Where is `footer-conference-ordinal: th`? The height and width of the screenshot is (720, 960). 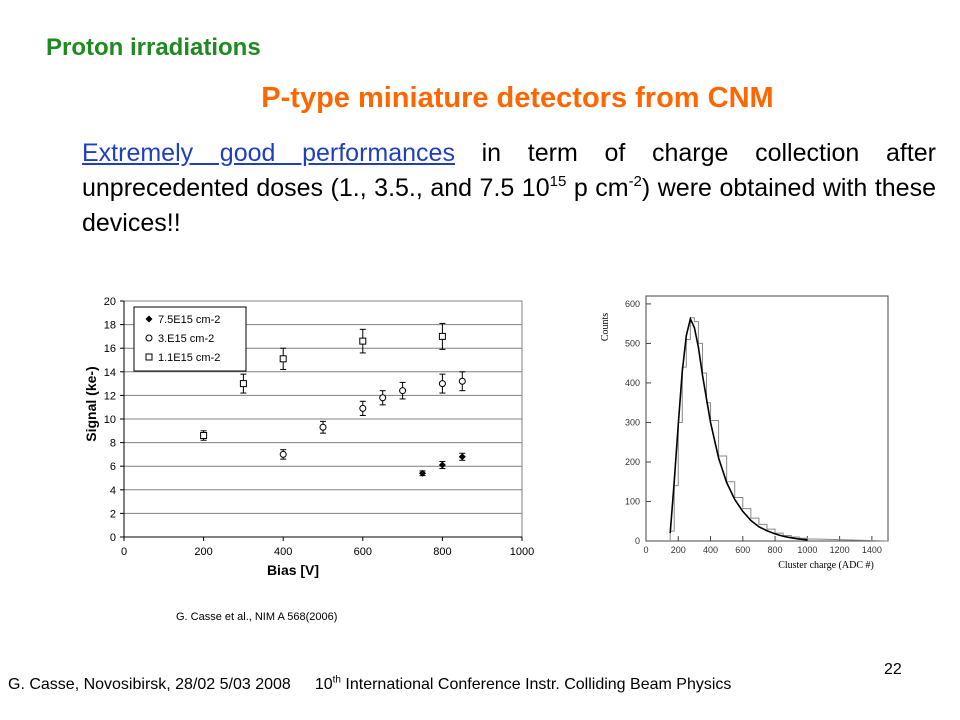
footer-conference-ordinal: th is located at coordinates (336, 680).